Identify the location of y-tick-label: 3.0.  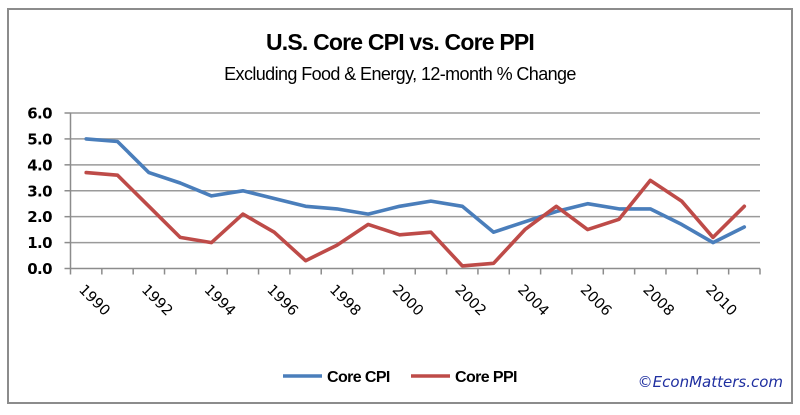
(39, 191).